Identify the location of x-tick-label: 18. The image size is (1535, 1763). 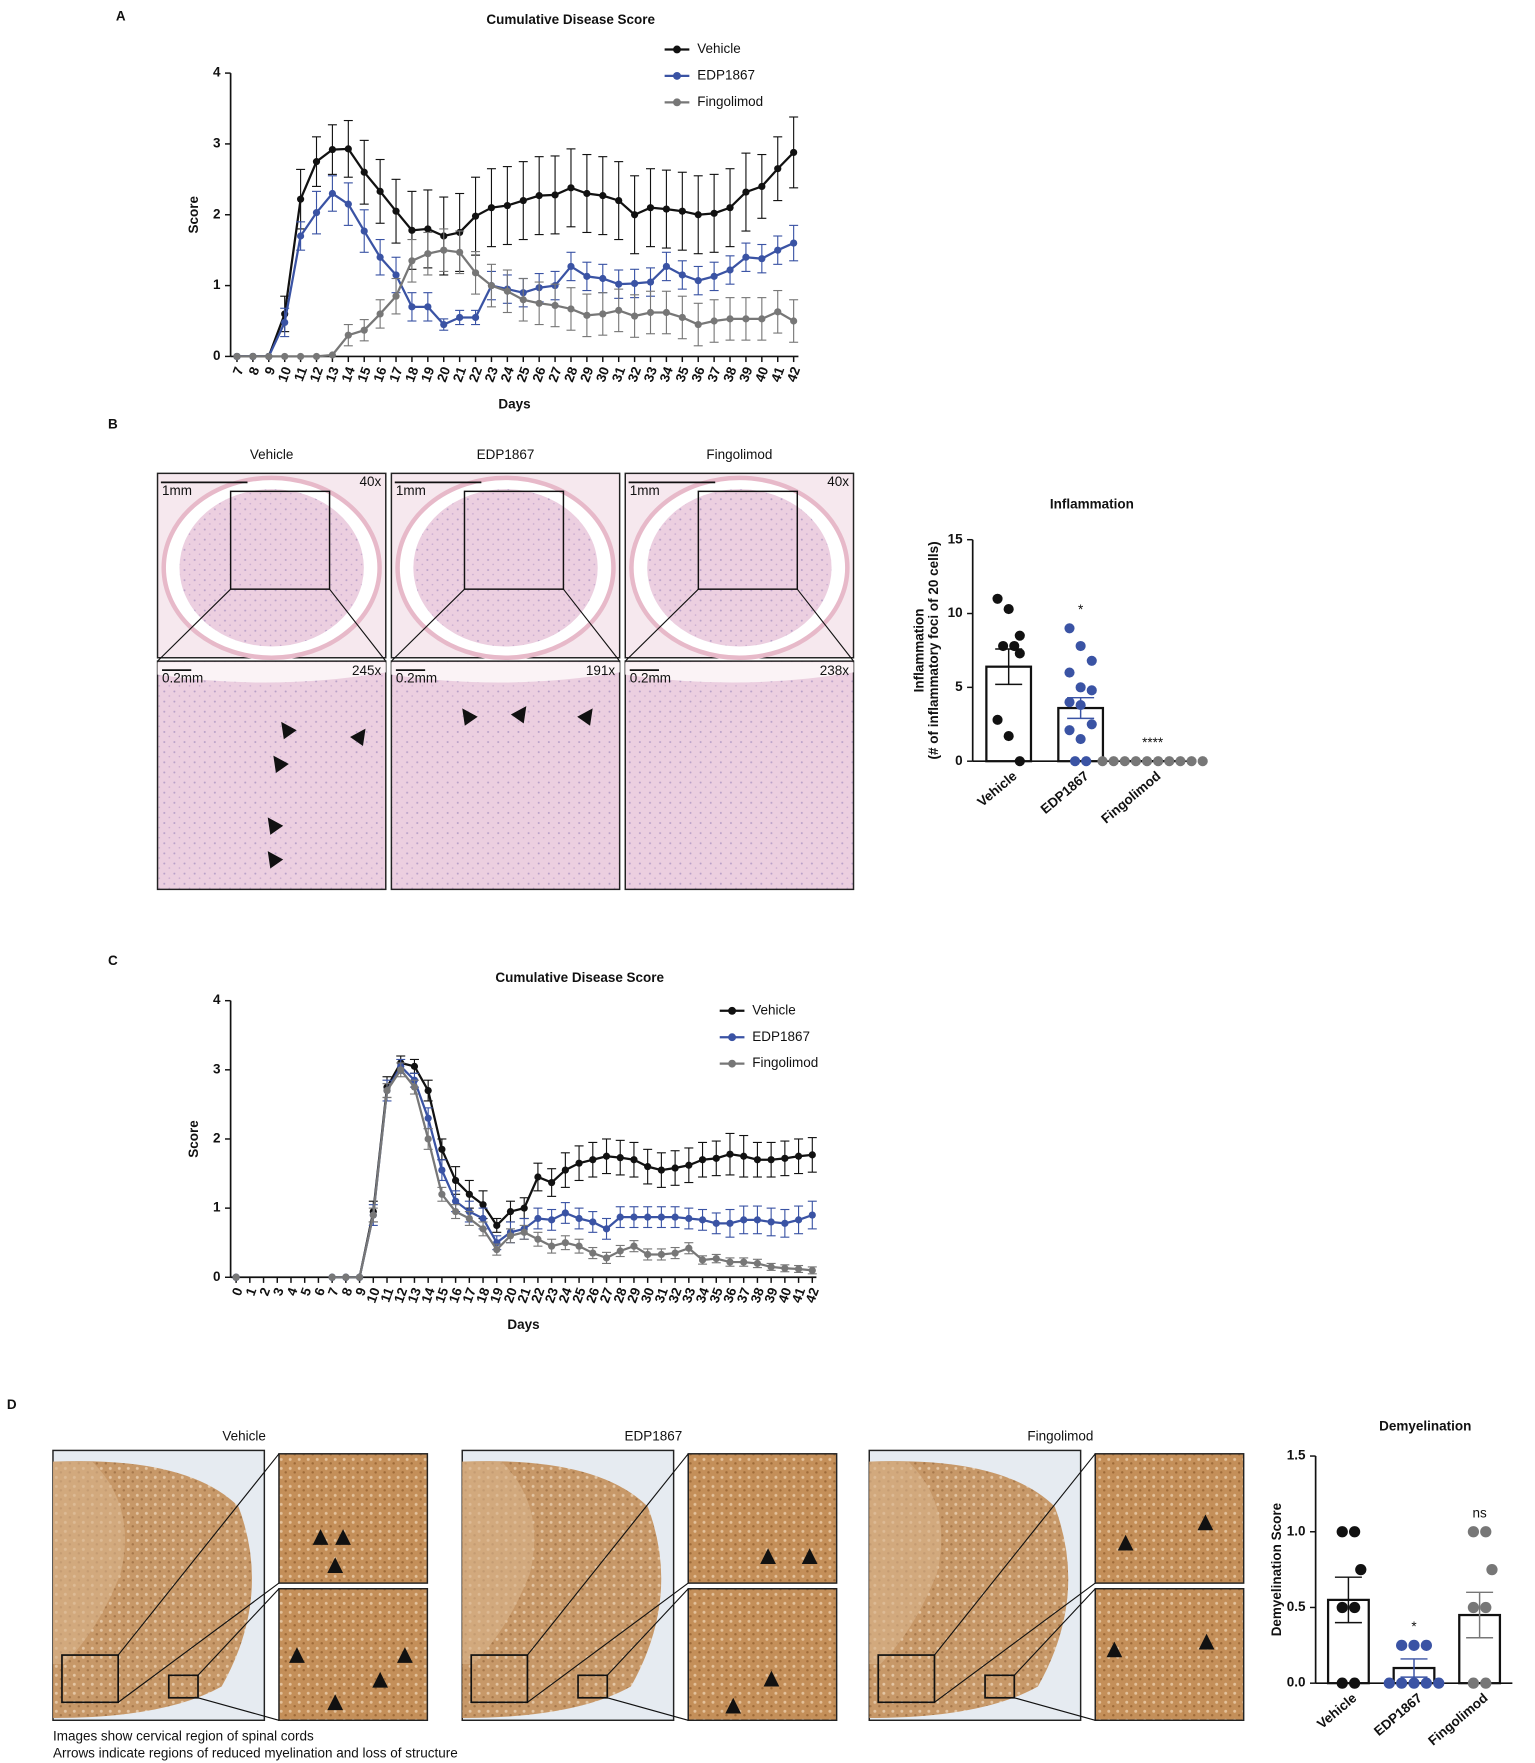
(482, 1295).